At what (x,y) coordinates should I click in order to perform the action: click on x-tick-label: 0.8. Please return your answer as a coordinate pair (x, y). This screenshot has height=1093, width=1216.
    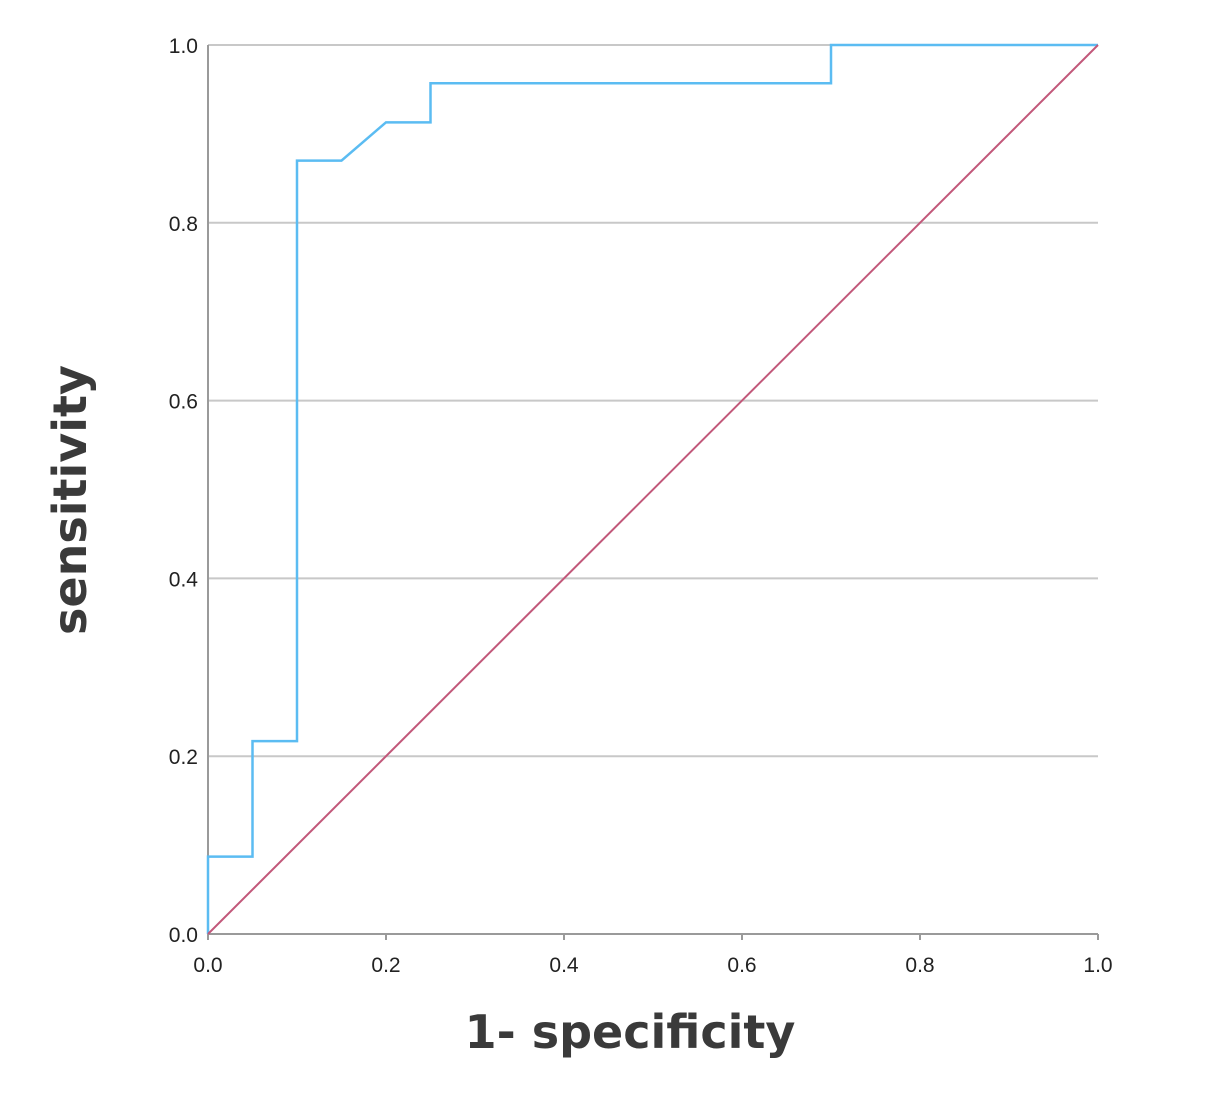
    Looking at the image, I should click on (919, 965).